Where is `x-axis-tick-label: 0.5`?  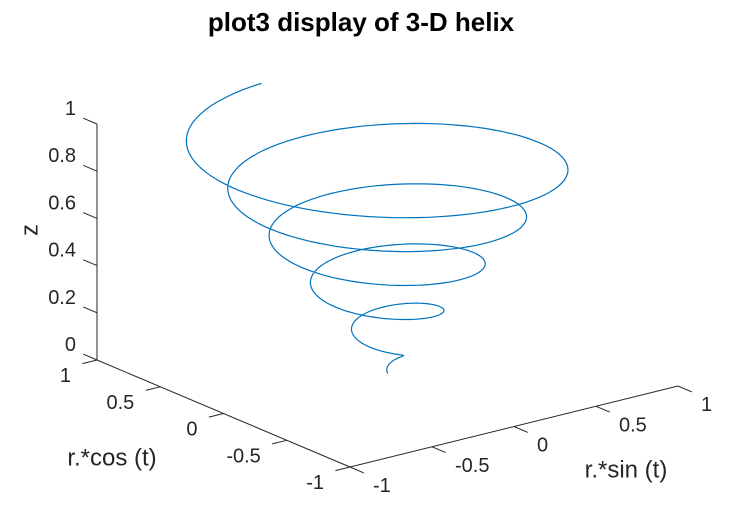 x-axis-tick-label: 0.5 is located at coordinates (120, 403).